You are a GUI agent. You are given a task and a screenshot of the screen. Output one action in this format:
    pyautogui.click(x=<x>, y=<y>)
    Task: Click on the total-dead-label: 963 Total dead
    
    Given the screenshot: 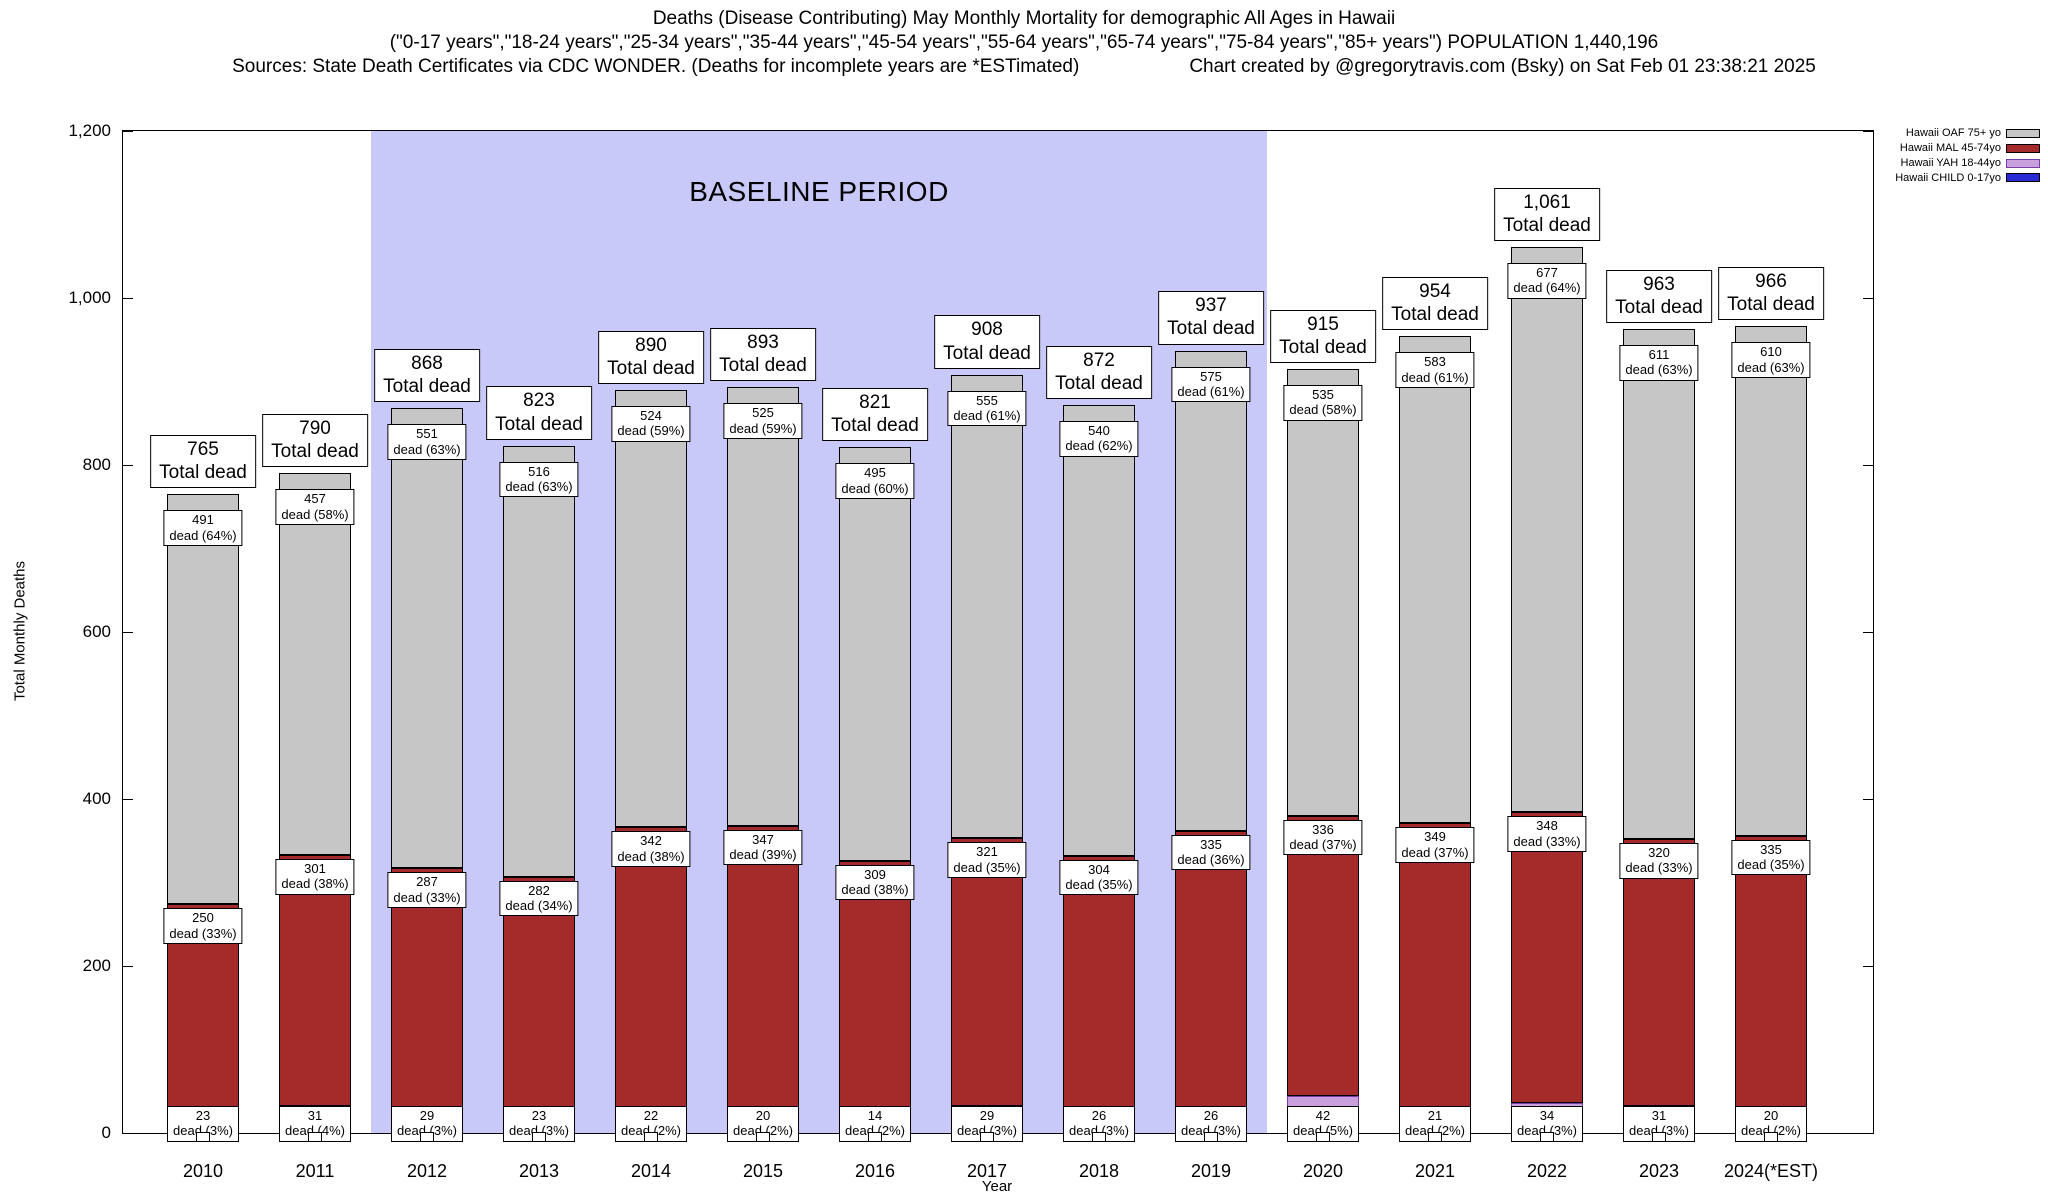 What is the action you would take?
    pyautogui.click(x=1659, y=296)
    